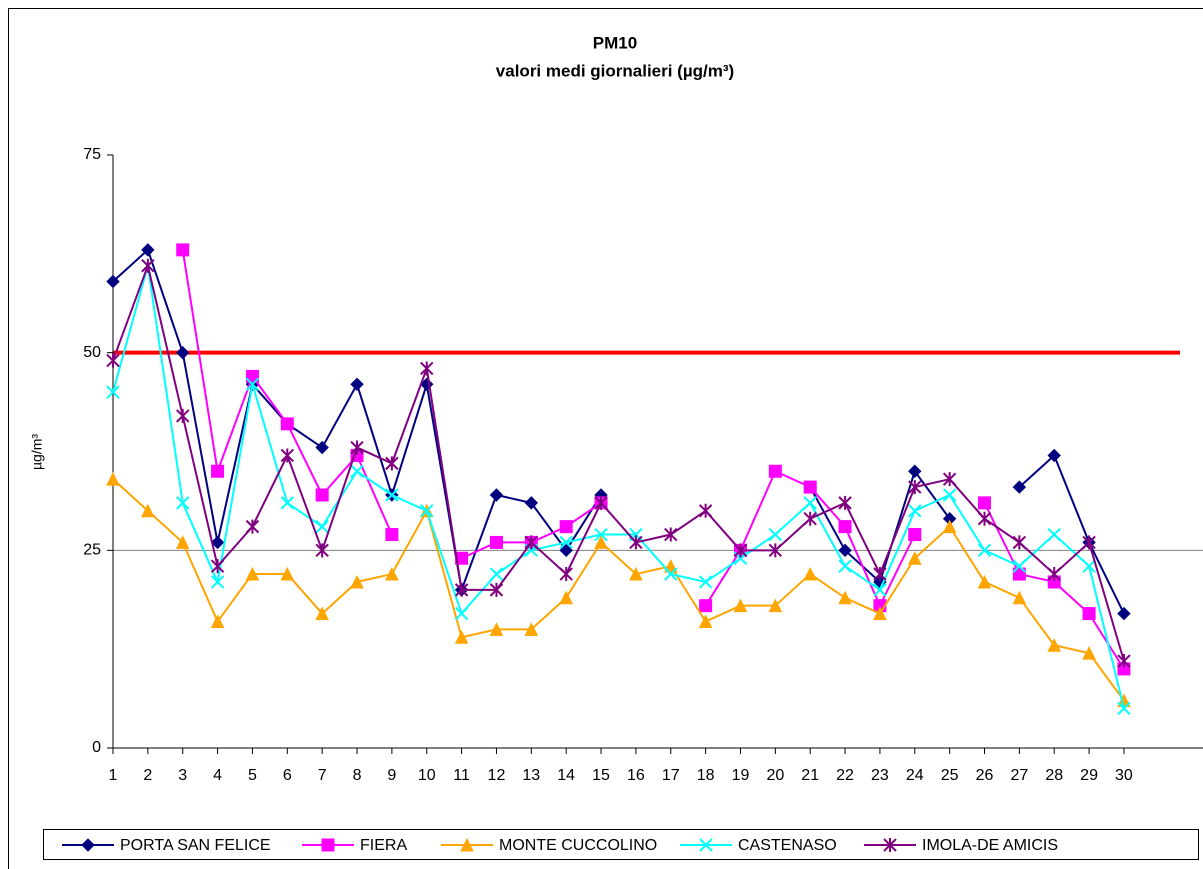  Describe the element at coordinates (182, 775) in the screenshot. I see `x-tick-label: 3` at that location.